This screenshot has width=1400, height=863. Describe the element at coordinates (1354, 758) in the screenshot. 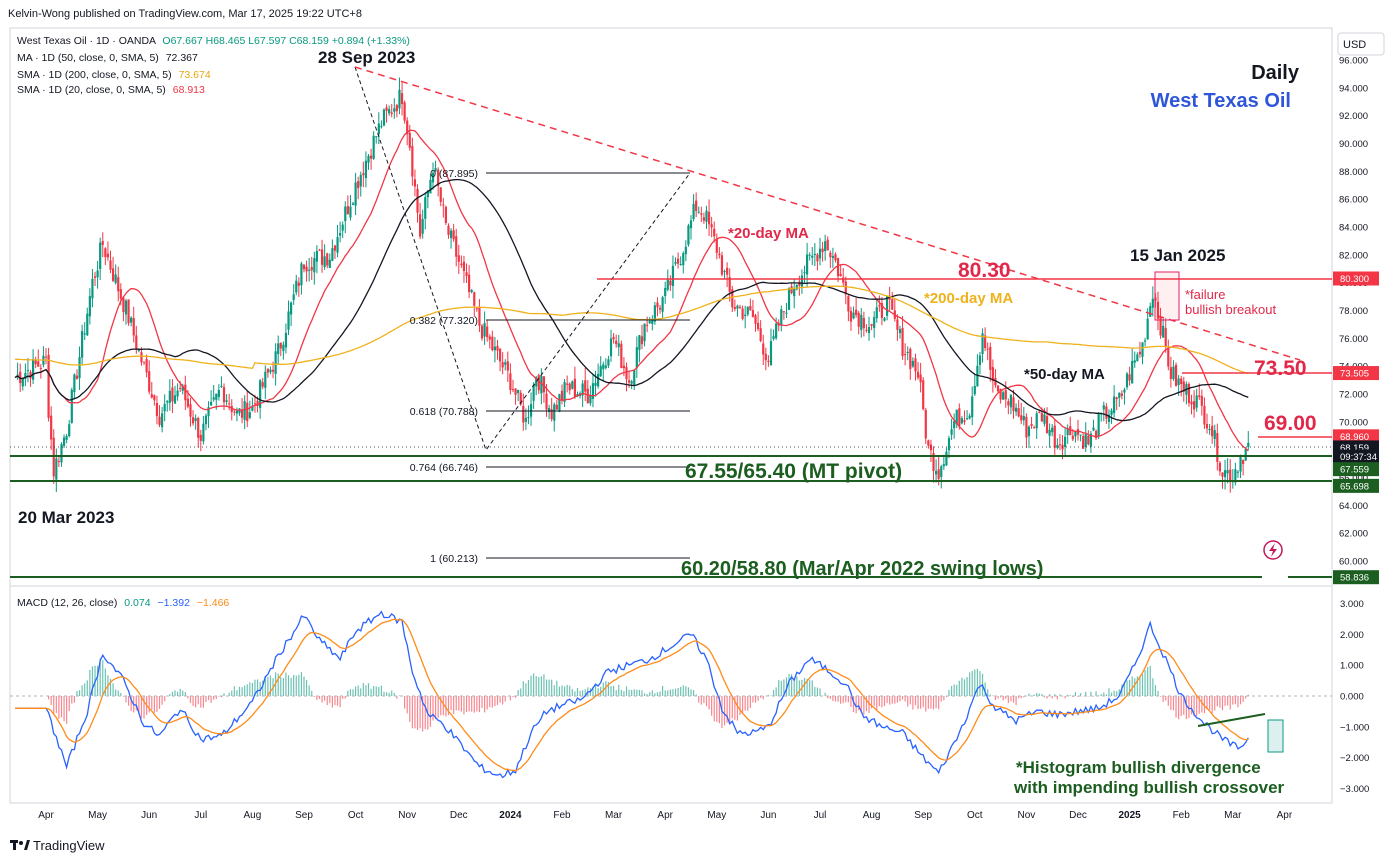

I see `macd-tick-label: −2.000` at that location.